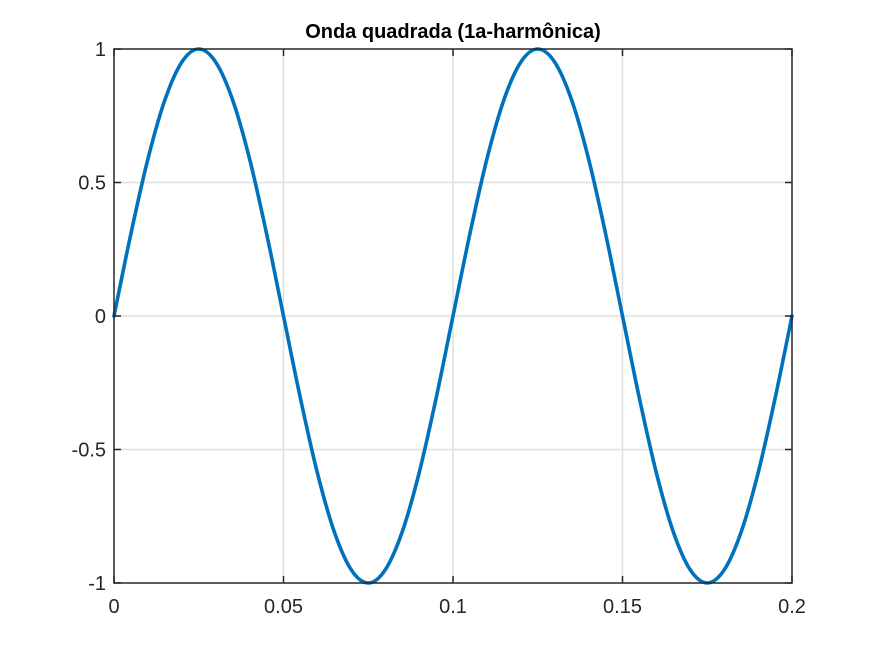  What do you see at coordinates (622, 607) in the screenshot?
I see `x-tick-label: 0.15` at bounding box center [622, 607].